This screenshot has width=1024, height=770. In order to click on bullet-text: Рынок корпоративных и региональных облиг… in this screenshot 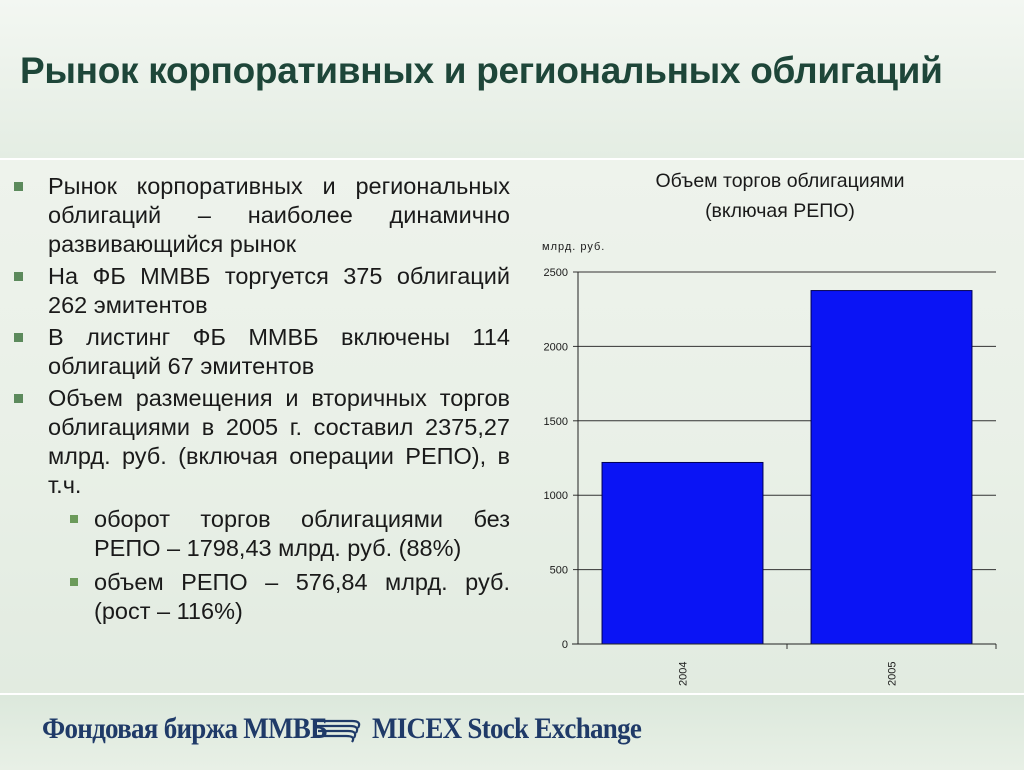, I will do `click(279, 215)`.